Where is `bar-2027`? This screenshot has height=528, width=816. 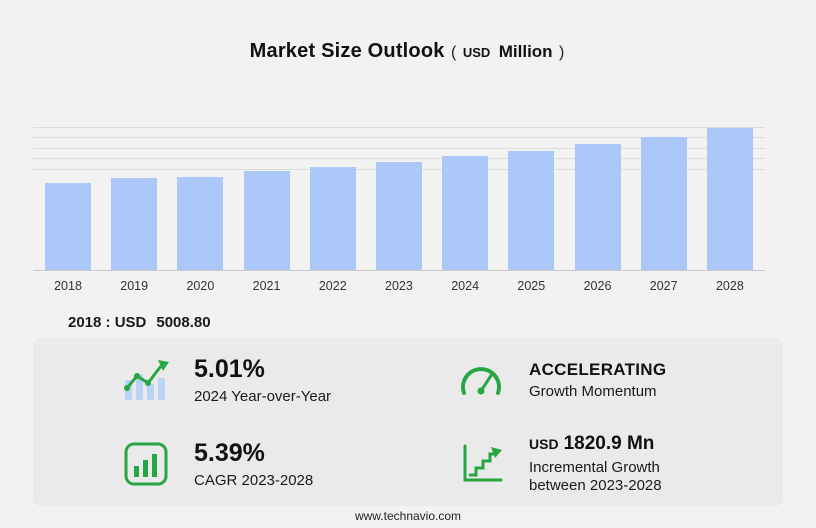
bar-2027 is located at coordinates (663, 203).